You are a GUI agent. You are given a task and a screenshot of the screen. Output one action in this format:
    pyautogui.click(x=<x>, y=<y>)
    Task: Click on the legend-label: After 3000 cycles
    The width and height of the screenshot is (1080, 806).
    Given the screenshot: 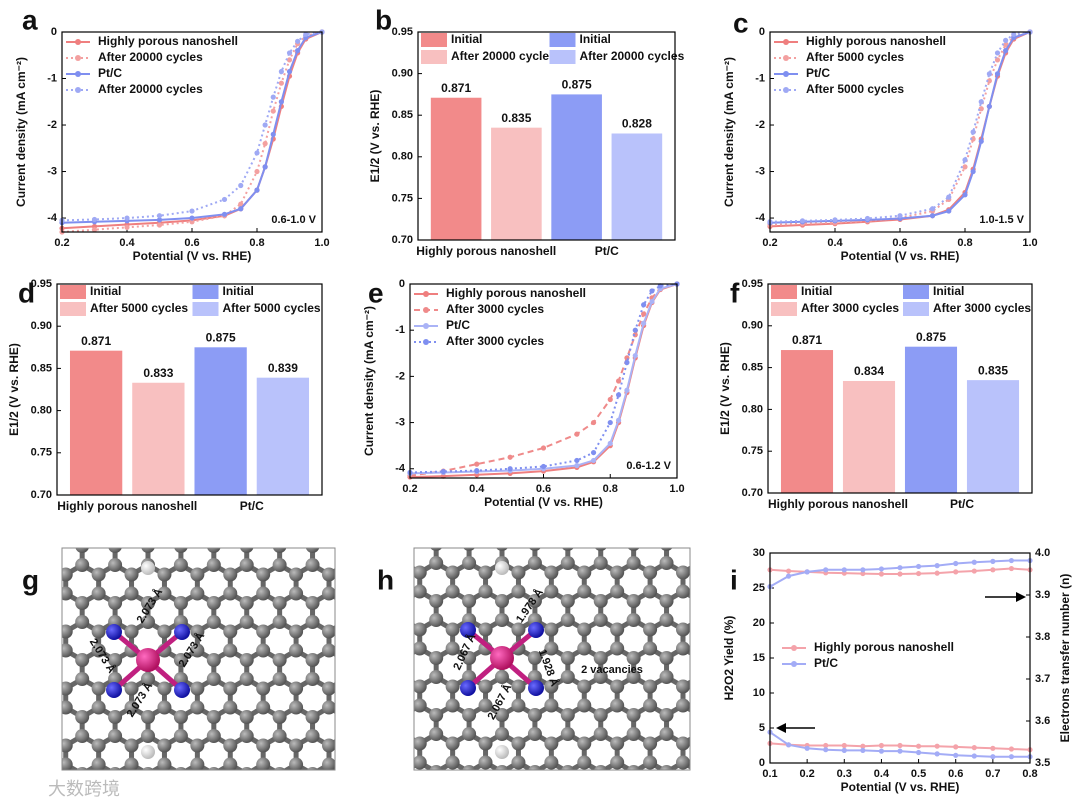 What is the action you would take?
    pyautogui.click(x=850, y=308)
    